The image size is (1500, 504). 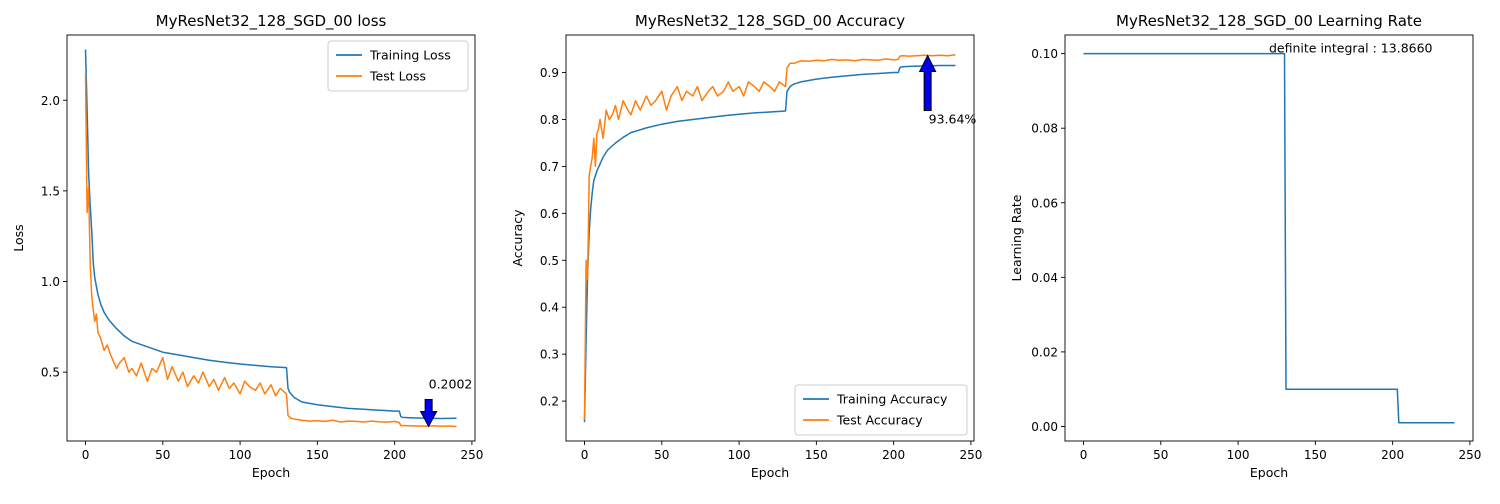 What do you see at coordinates (271, 21) in the screenshot?
I see `chart-title: MyResNet32_128_SGD_00 loss` at bounding box center [271, 21].